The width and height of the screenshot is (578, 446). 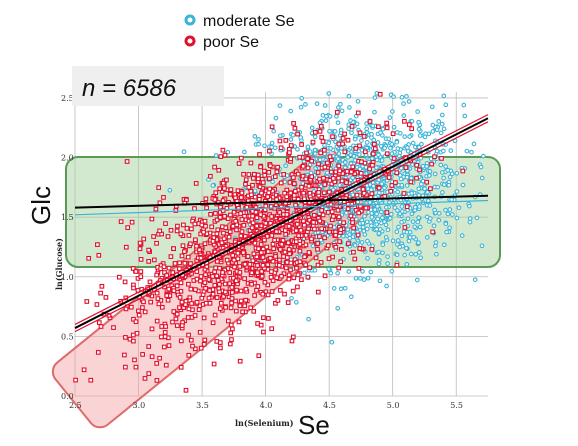 What do you see at coordinates (190, 20) in the screenshot?
I see `legend-marker-moderate` at bounding box center [190, 20].